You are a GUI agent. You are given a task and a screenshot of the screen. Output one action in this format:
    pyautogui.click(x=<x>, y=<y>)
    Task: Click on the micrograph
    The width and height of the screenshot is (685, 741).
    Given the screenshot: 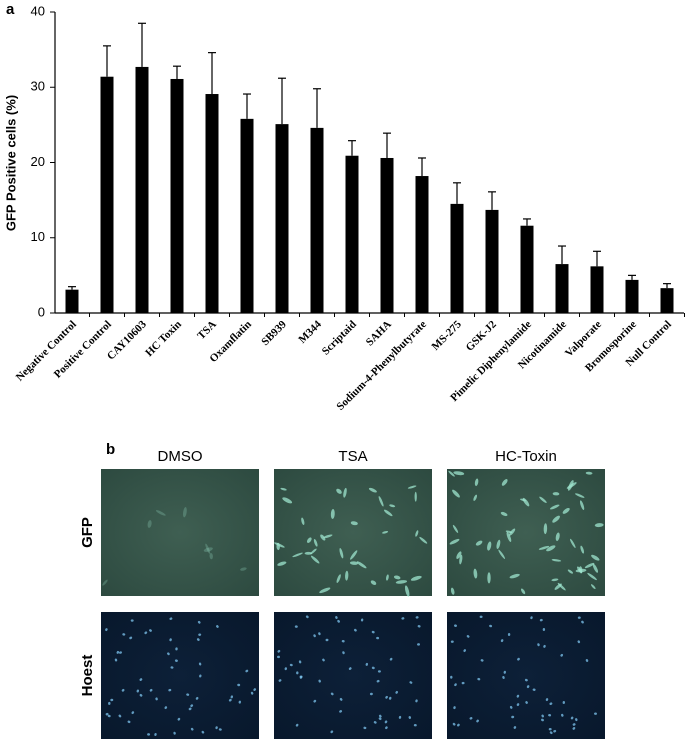 What is the action you would take?
    pyautogui.click(x=353, y=532)
    